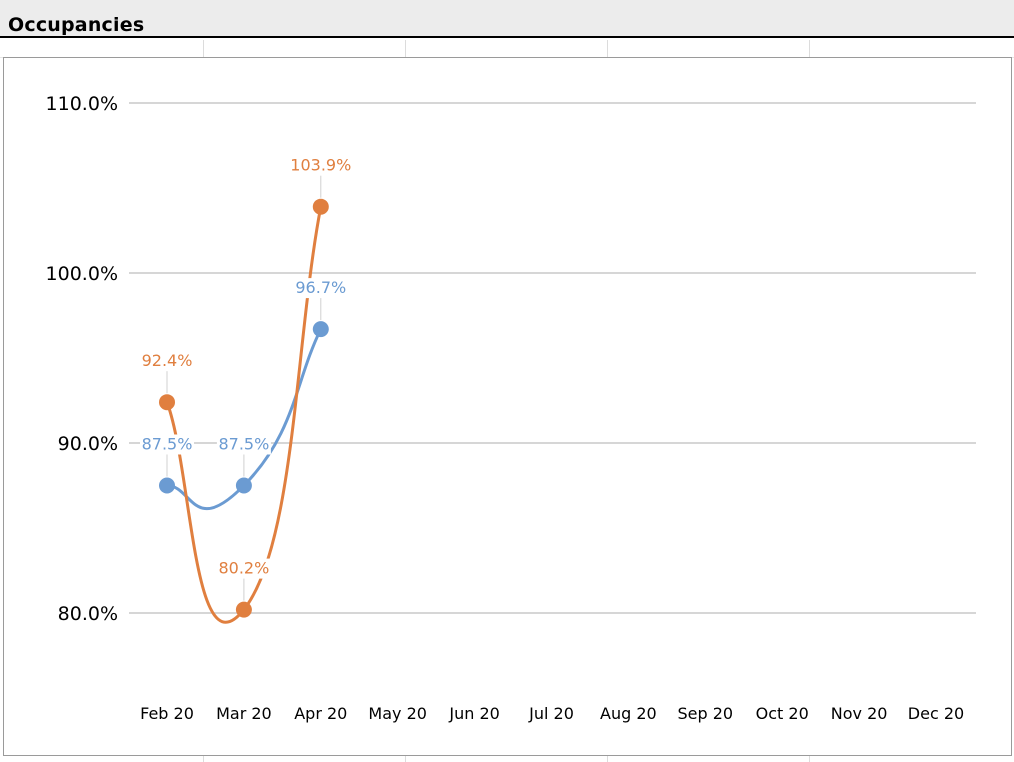 The height and width of the screenshot is (762, 1014). I want to click on x-tick-label: May 20, so click(397, 713).